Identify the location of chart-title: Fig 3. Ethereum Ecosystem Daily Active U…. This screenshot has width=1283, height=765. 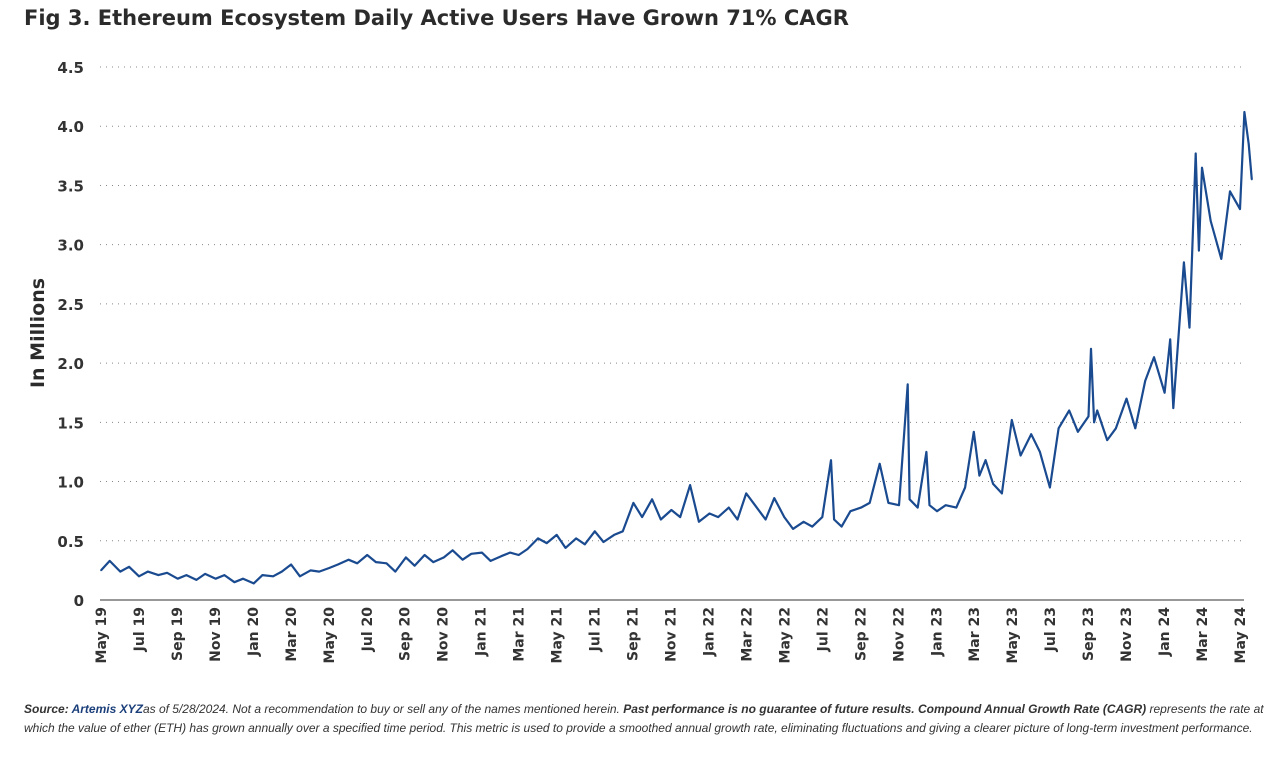
(436, 18).